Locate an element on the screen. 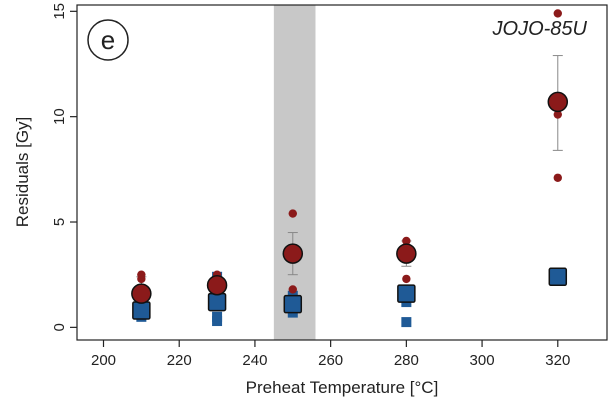 The width and height of the screenshot is (611, 406). x-tick-label: 300 is located at coordinates (482, 360).